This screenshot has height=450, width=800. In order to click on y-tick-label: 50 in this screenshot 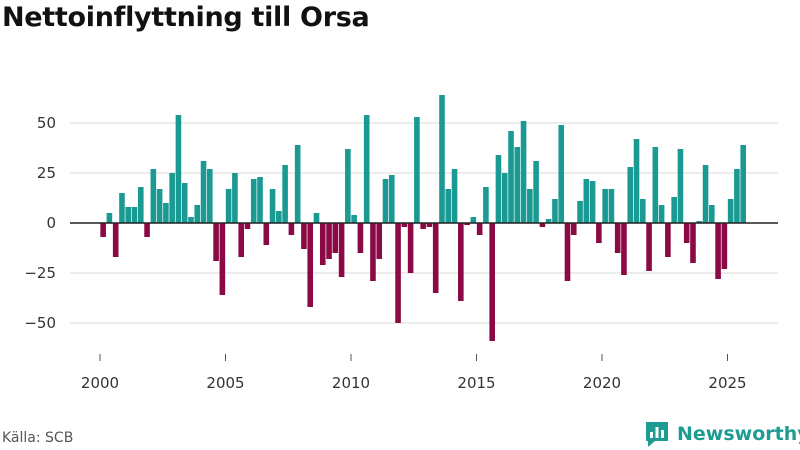, I will do `click(46, 123)`.